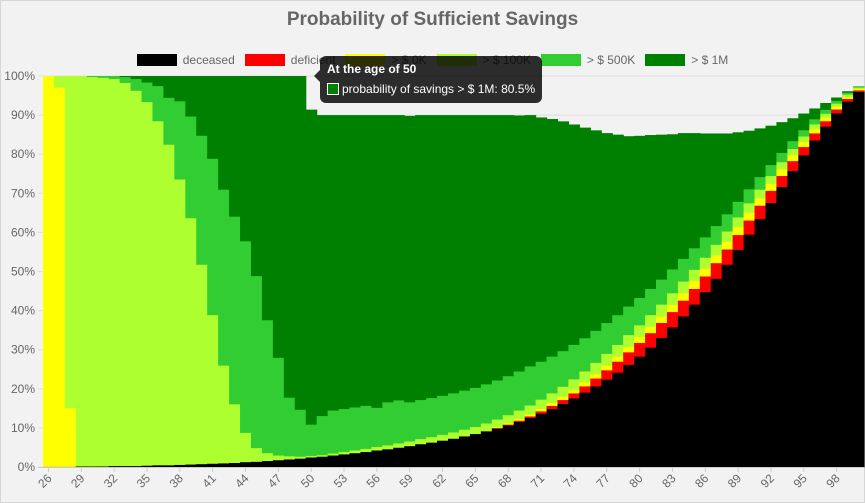 The image size is (865, 503). Describe the element at coordinates (78, 481) in the screenshot. I see `x-tick-label: 29` at that location.